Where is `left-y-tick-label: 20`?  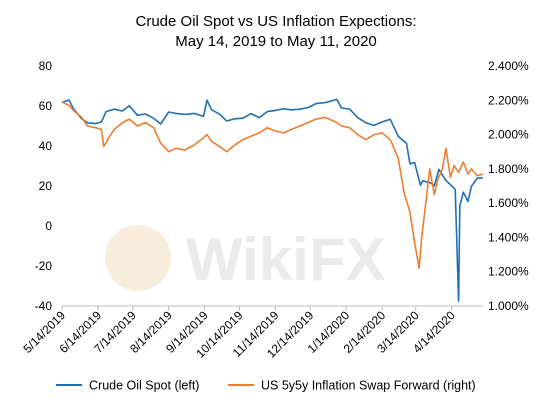
left-y-tick-label: 20 is located at coordinates (46, 186).